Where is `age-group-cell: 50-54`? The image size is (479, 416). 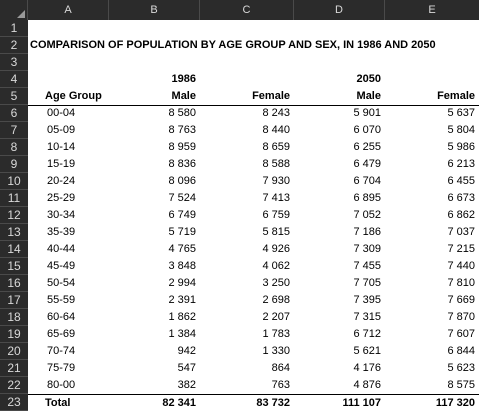
age-group-cell: 50-54 is located at coordinates (61, 283).